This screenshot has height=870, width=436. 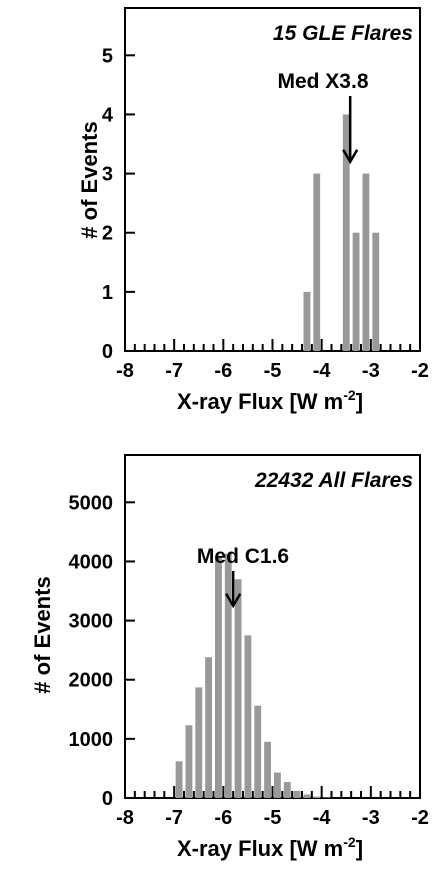 I want to click on panel-title: 22432 All Flares, so click(x=333, y=480).